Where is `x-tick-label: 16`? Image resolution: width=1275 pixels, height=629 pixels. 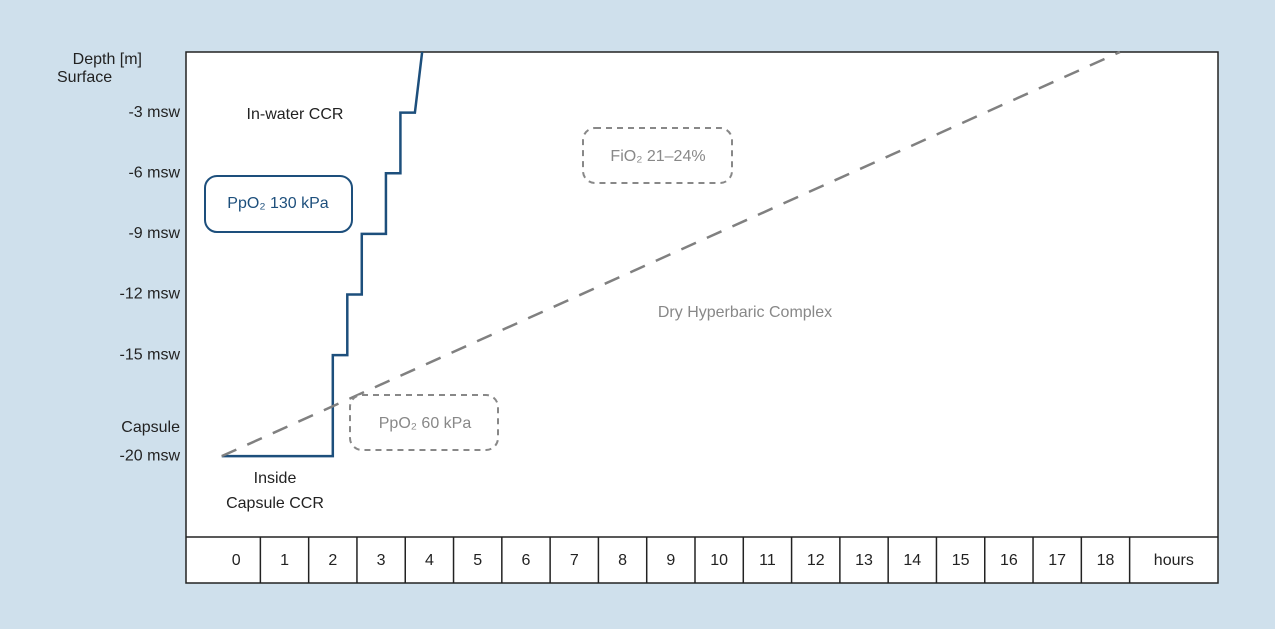 x-tick-label: 16 is located at coordinates (1009, 560).